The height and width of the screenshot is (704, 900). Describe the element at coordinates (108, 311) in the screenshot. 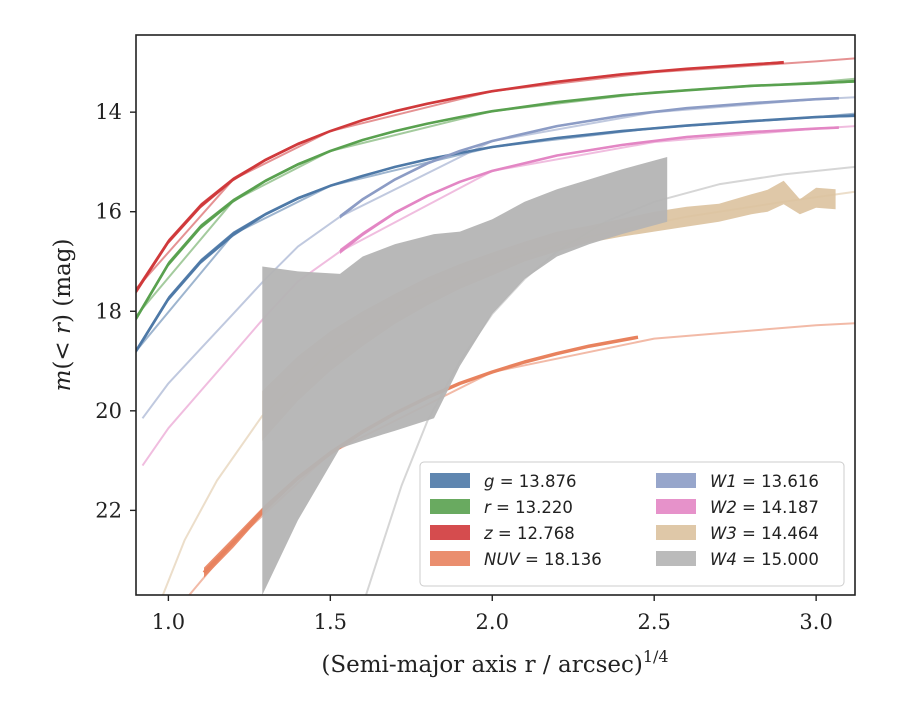

I see `y-tick-label: 18` at that location.